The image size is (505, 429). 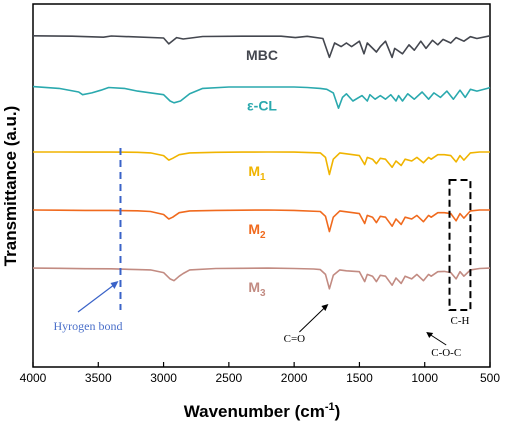 I want to click on x-axis-ticks: 4000 3500 3000 2500 2000 1500 1000 500, so click(x=260, y=373).